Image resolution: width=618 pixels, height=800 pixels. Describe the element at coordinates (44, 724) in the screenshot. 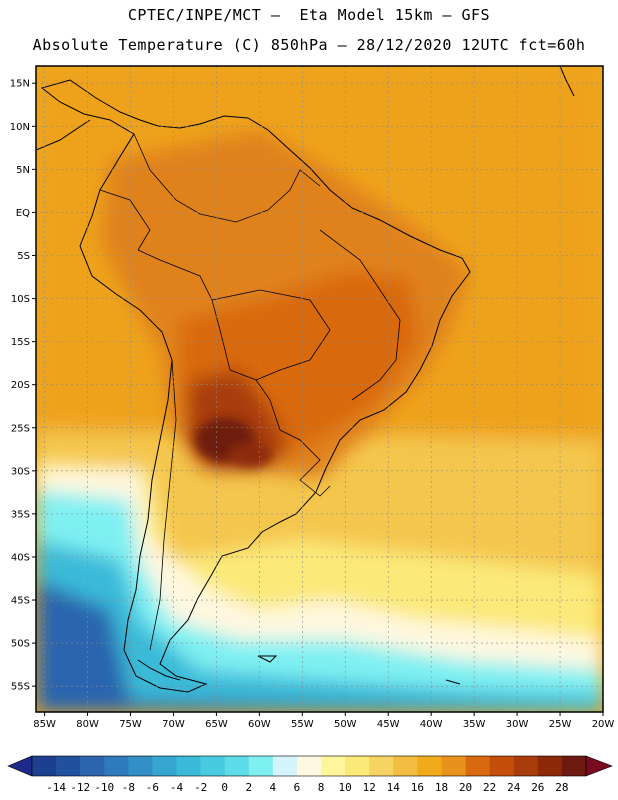

I see `lon-label: 85W` at that location.